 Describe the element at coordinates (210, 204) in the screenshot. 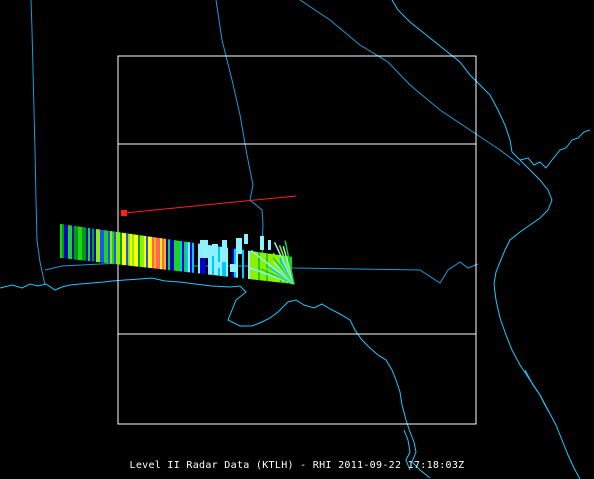

I see `rhi-line` at that location.